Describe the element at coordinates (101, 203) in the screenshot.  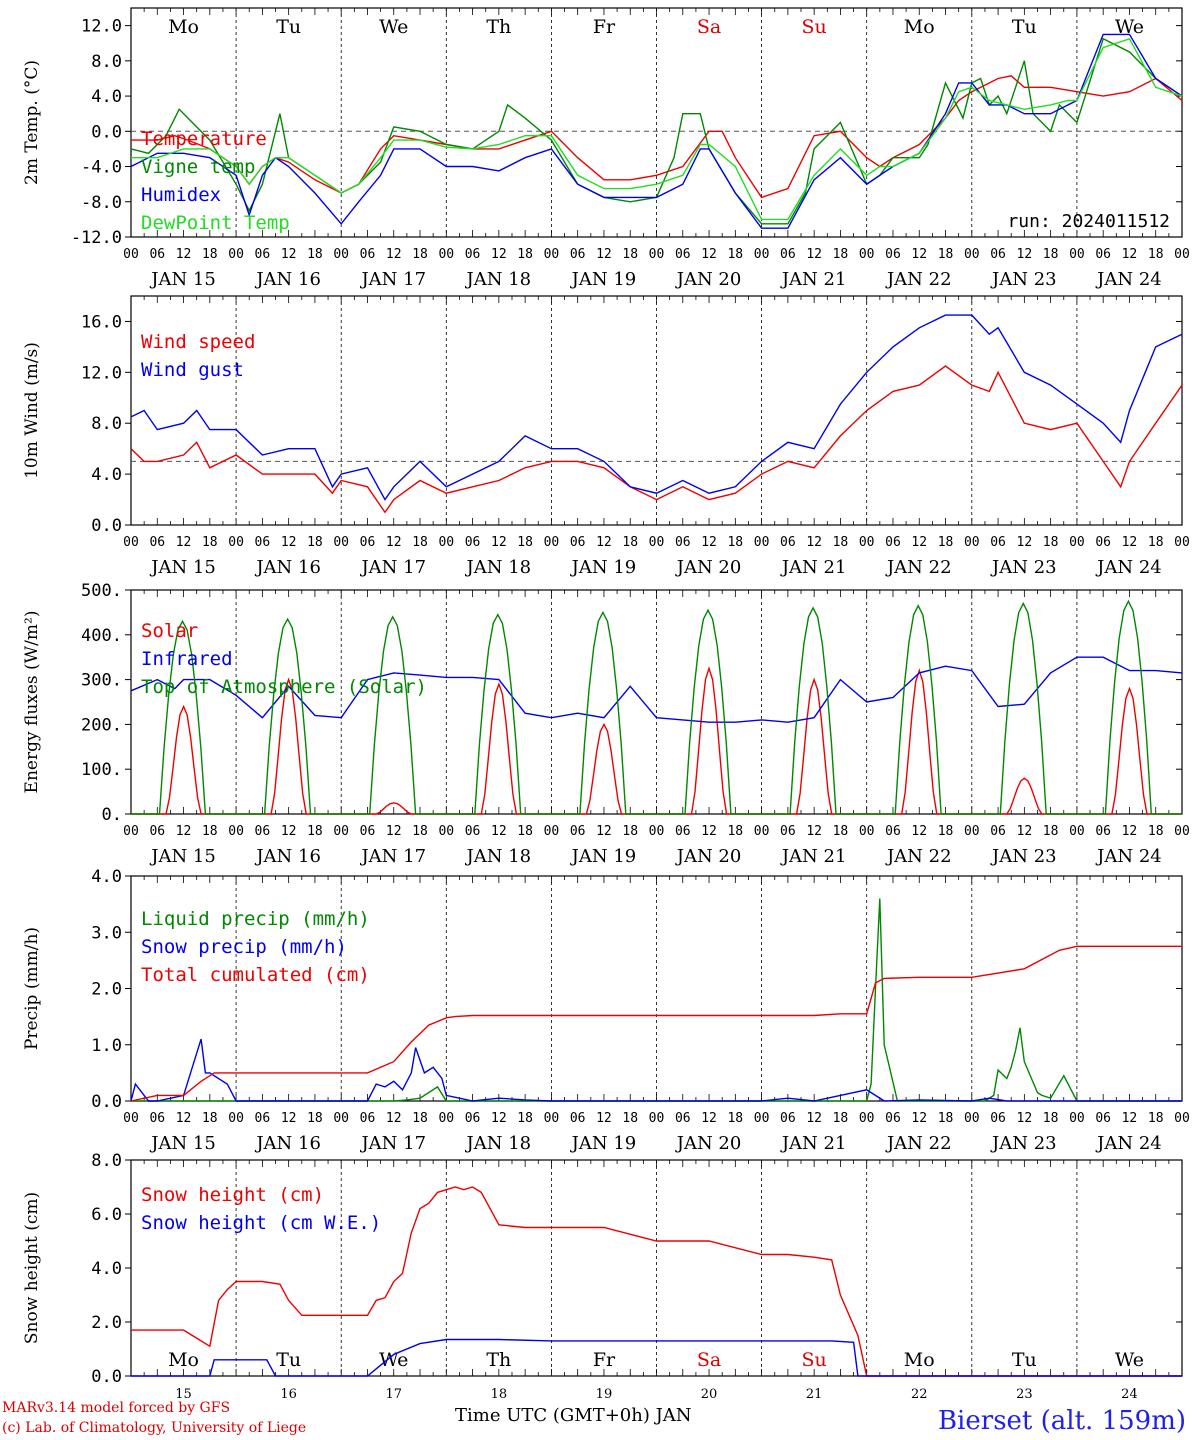
I see `y-tick-label: -8.0` at that location.